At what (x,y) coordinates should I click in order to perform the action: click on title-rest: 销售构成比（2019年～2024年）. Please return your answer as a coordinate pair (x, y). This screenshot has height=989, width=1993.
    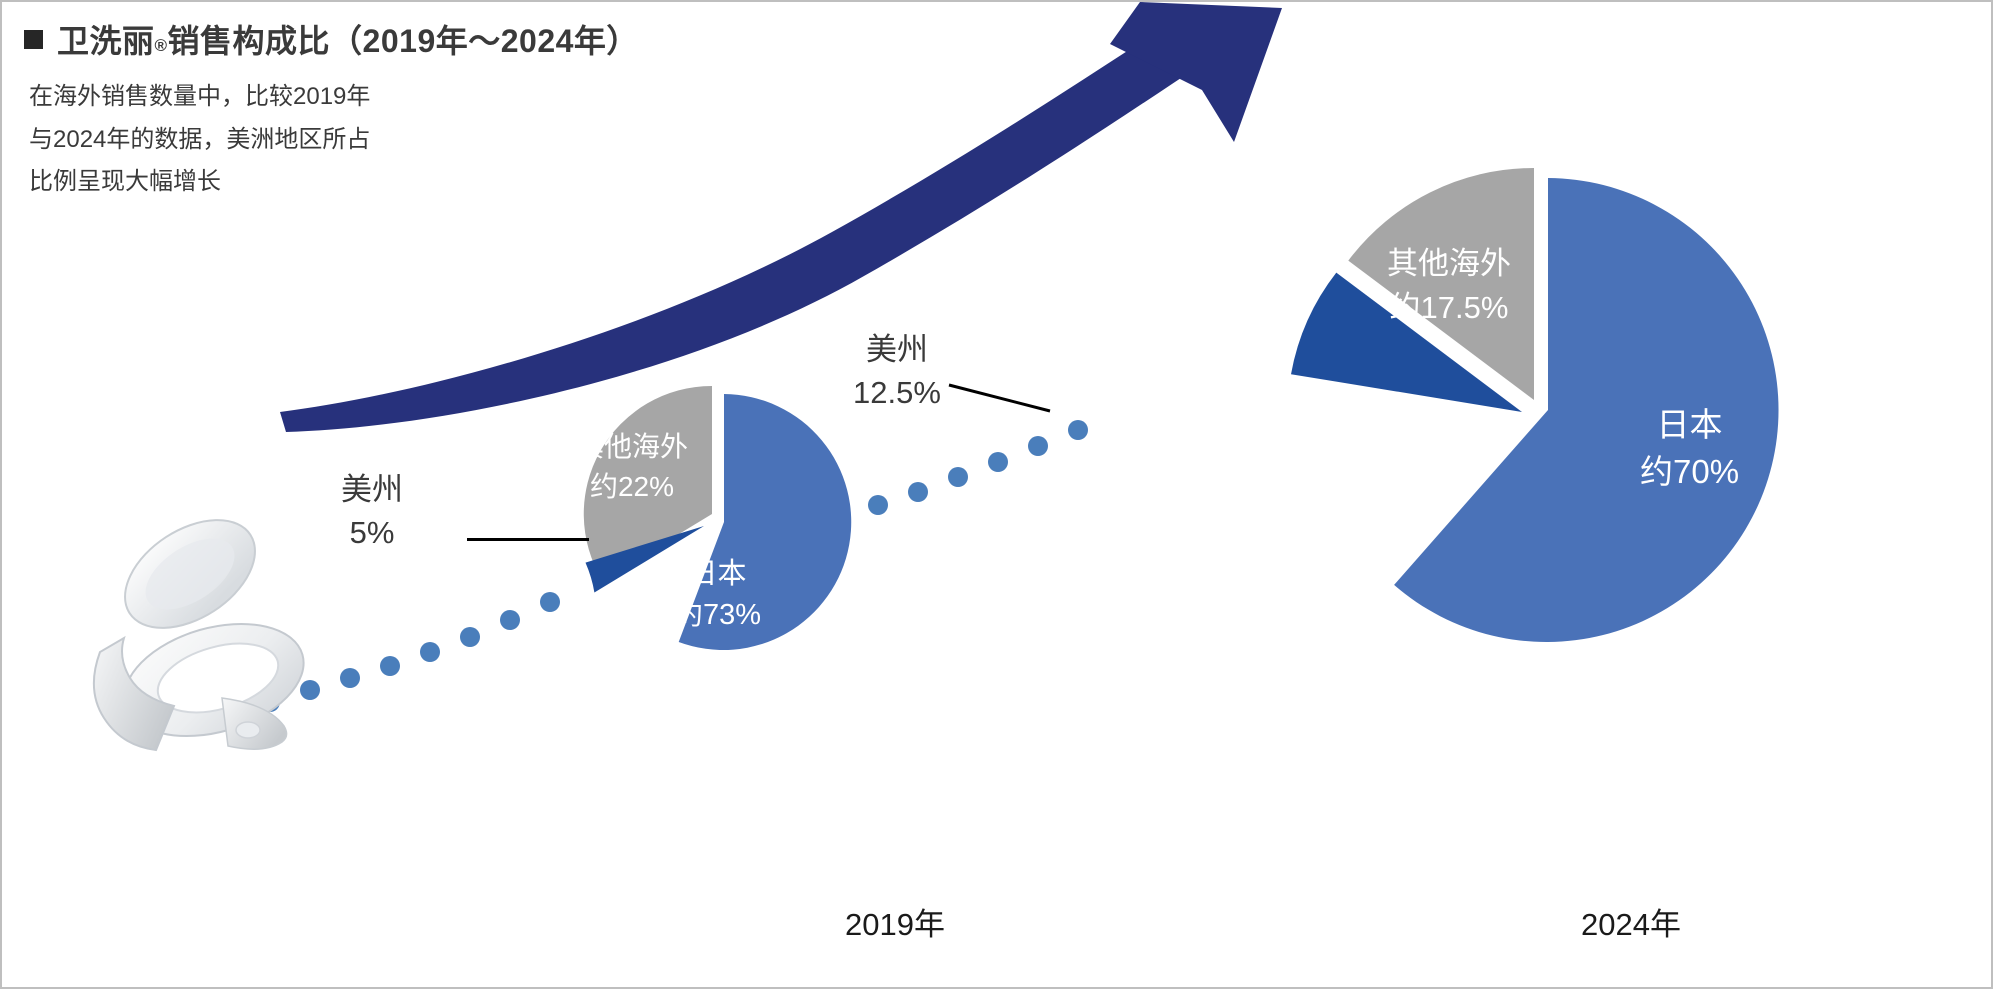
    Looking at the image, I should click on (403, 41).